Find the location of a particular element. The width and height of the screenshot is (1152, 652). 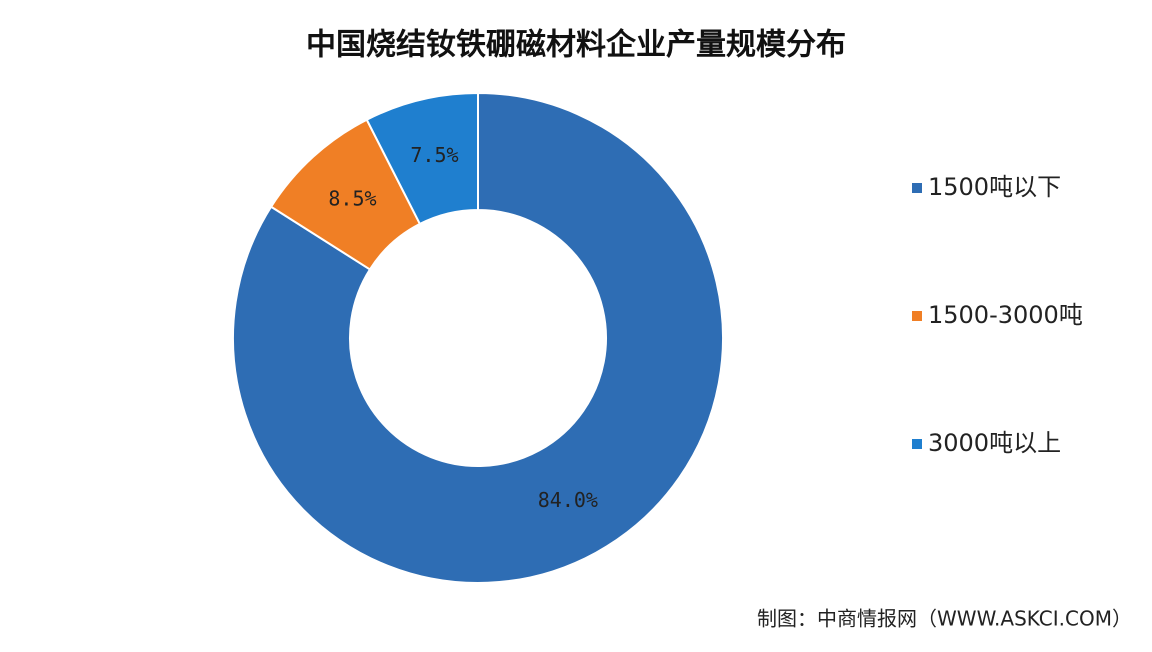

donut-slice is located at coordinates (422, 158).